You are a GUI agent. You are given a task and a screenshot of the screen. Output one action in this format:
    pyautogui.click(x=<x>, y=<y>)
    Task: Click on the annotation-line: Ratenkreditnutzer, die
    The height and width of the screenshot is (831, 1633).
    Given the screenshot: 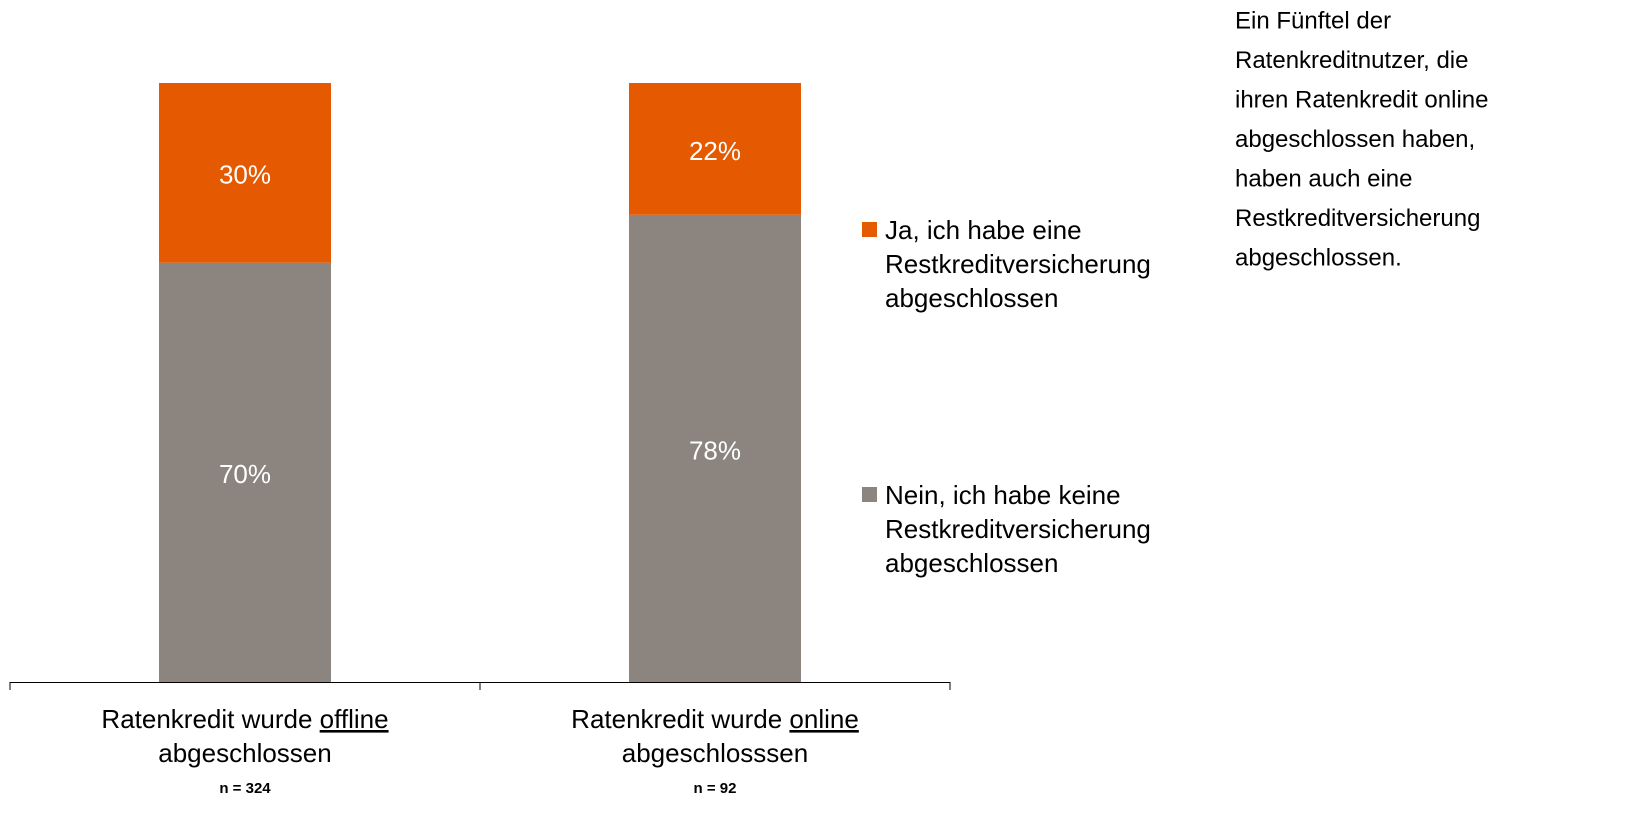 What is the action you would take?
    pyautogui.click(x=1351, y=60)
    